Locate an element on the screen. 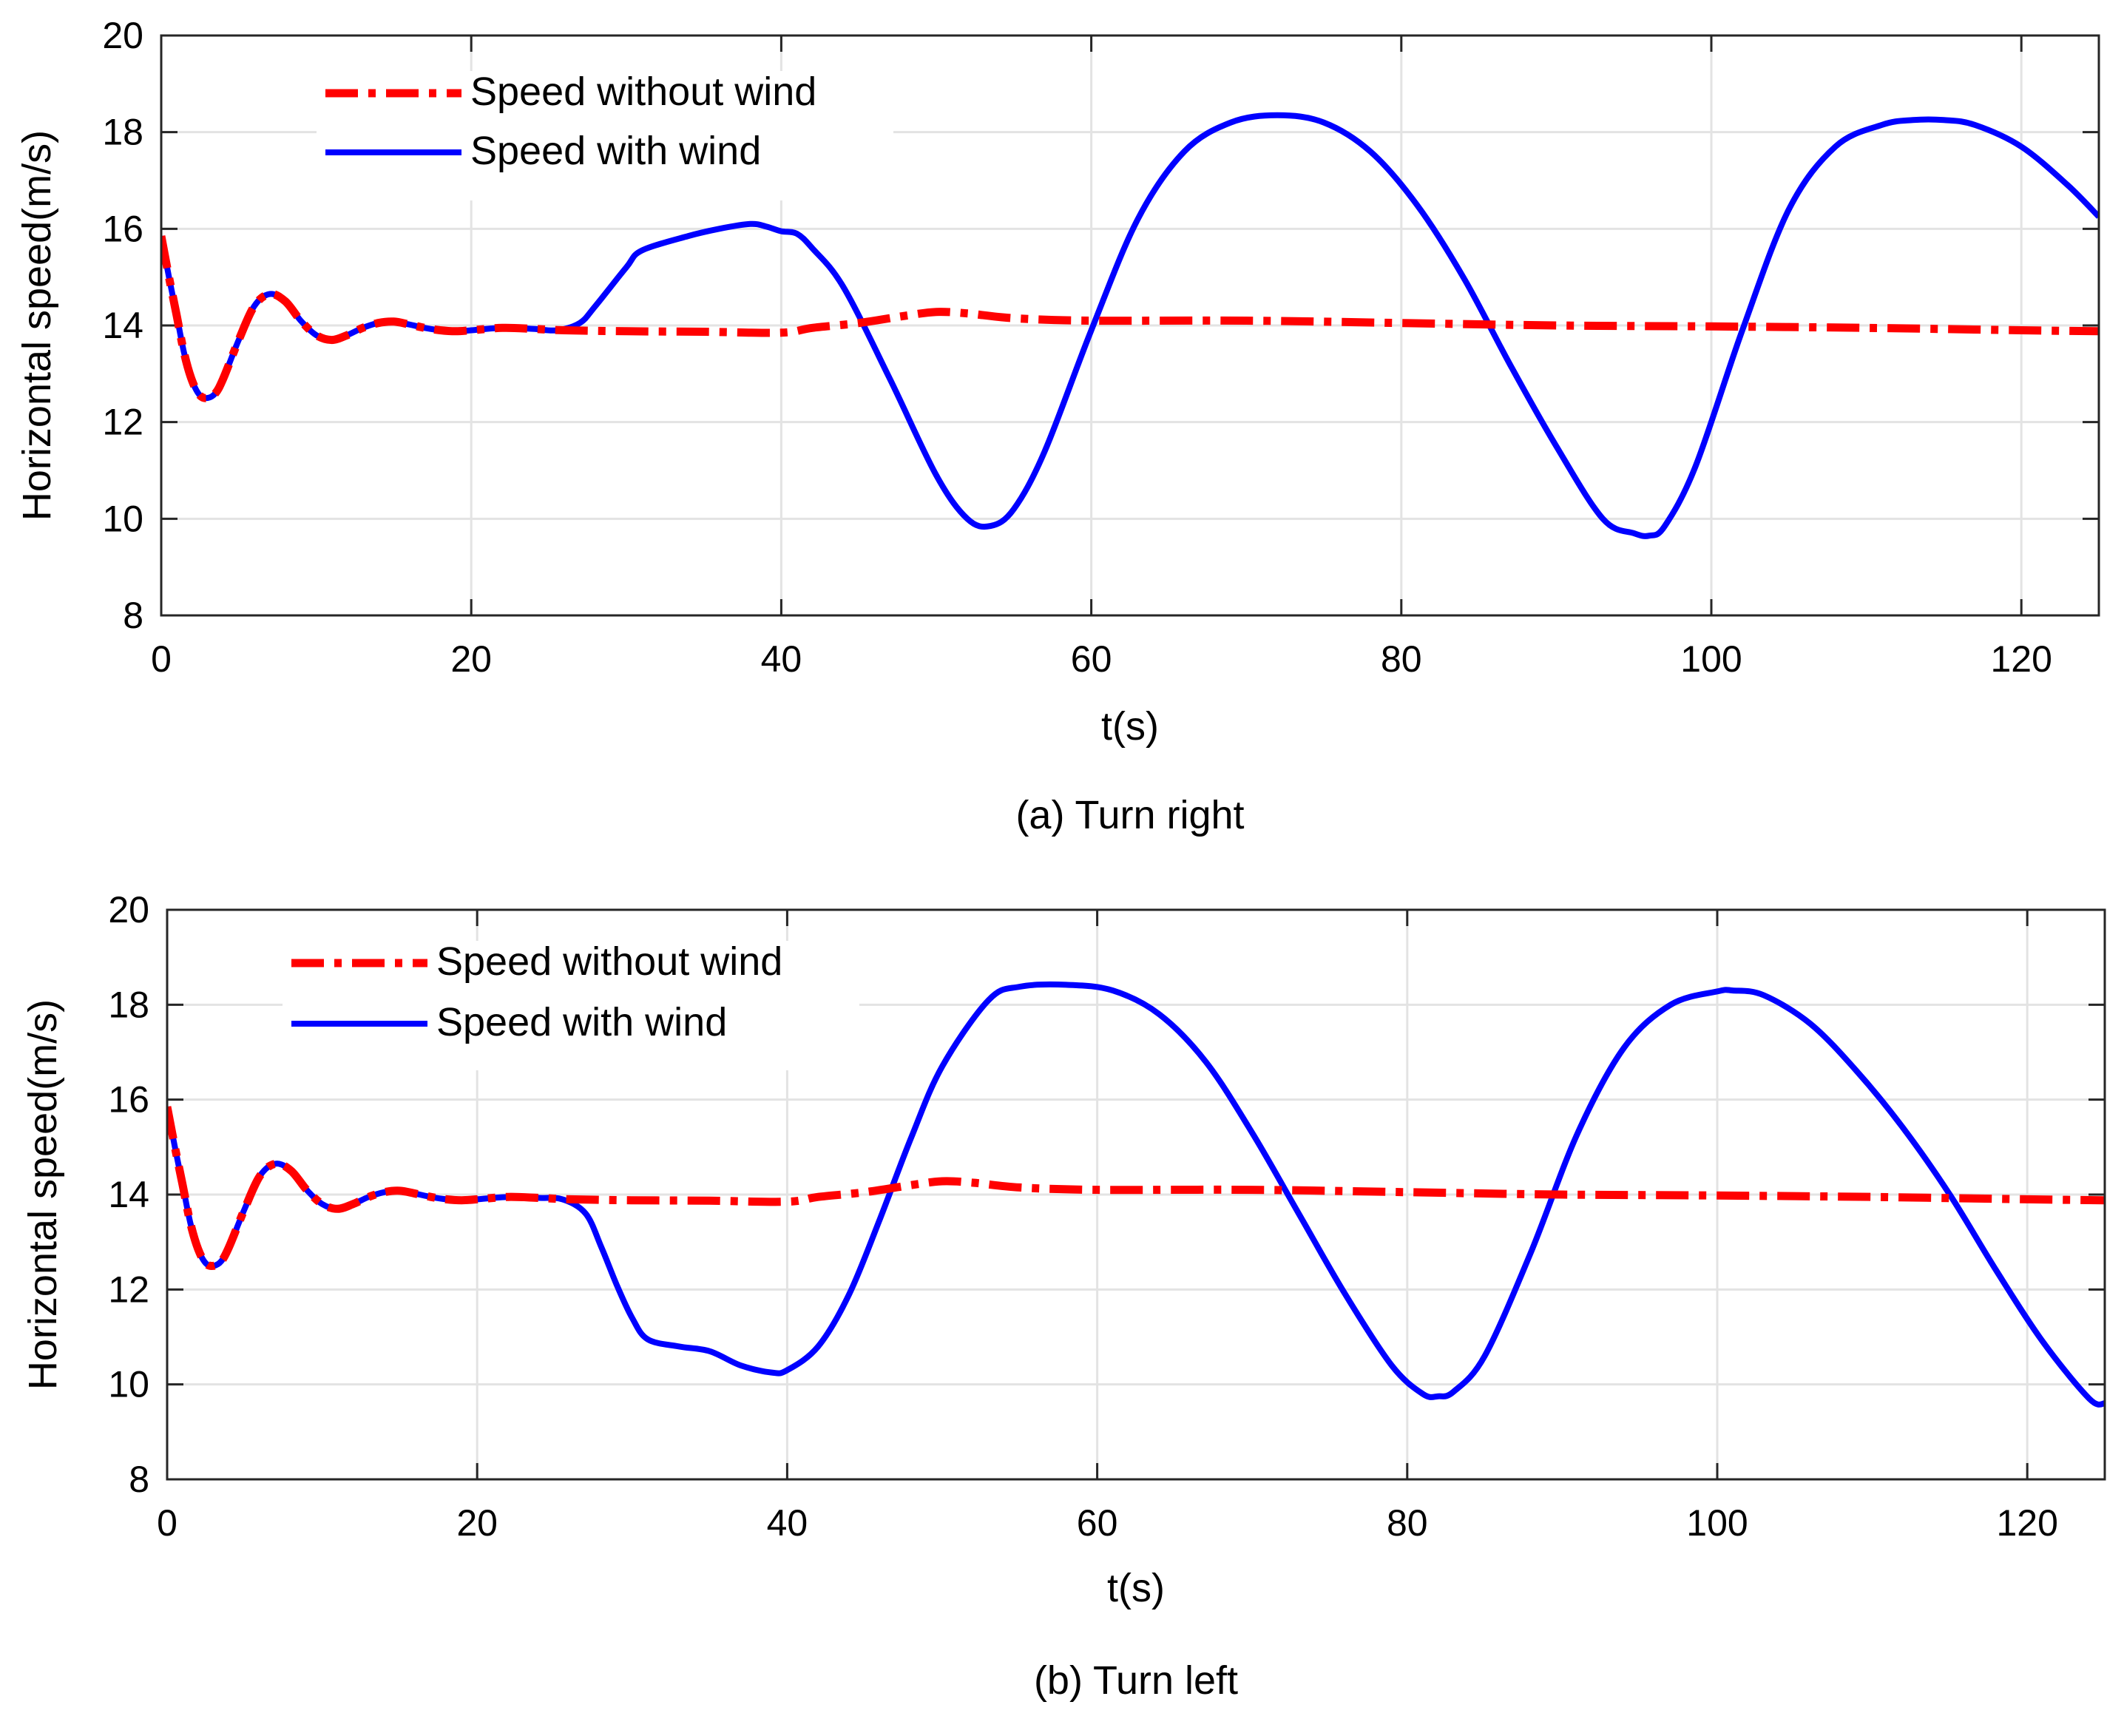 The image size is (2124, 1736). chart-caption: (a) Turn right is located at coordinates (1129, 815).